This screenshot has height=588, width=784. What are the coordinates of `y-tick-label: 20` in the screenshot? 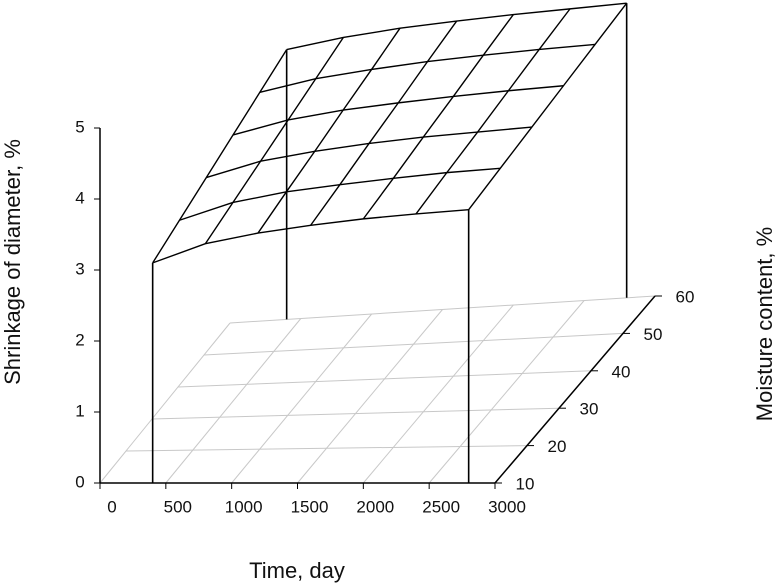 It's located at (557, 446).